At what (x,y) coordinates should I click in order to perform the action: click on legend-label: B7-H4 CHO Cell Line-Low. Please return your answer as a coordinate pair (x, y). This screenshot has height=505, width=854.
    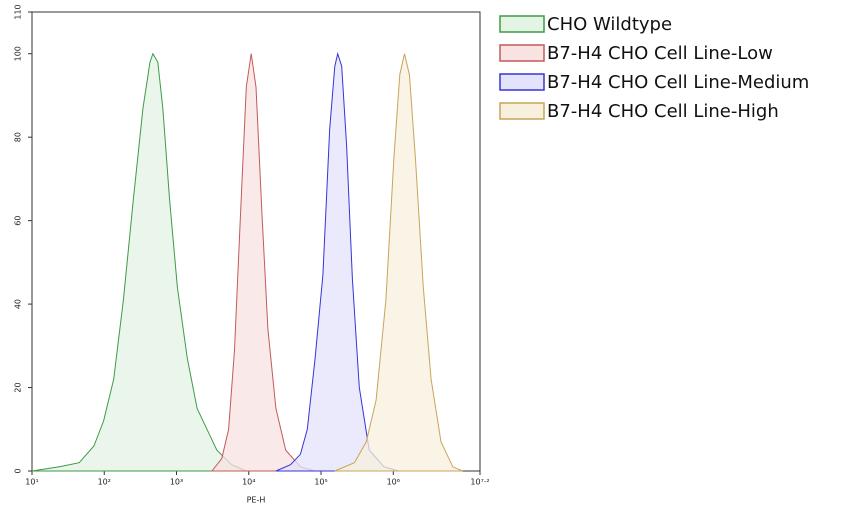
    Looking at the image, I should click on (660, 53).